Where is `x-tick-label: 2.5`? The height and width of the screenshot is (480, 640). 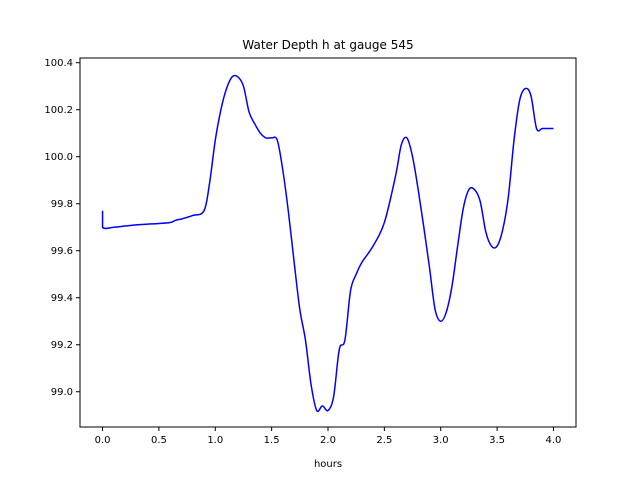
x-tick-label: 2.5 is located at coordinates (384, 440).